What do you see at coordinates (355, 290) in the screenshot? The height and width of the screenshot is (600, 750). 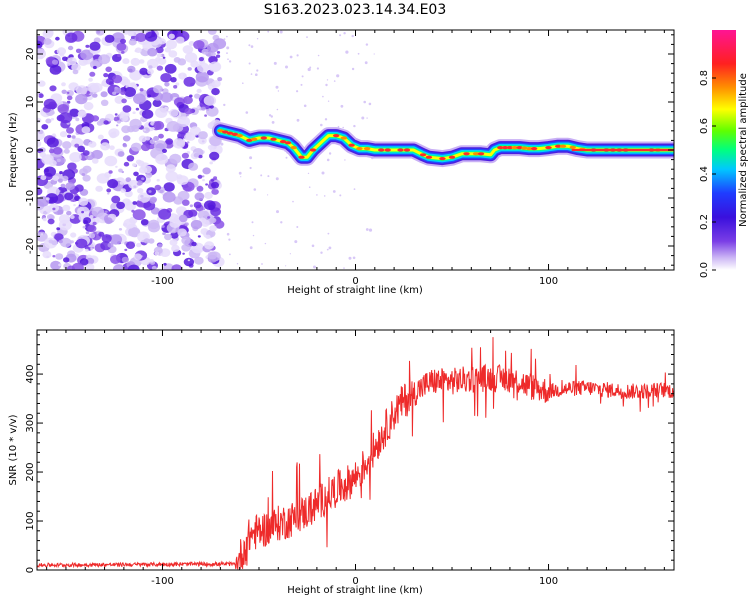 I see `spectrogram-x-axis-label: Height of straight line (km)` at bounding box center [355, 290].